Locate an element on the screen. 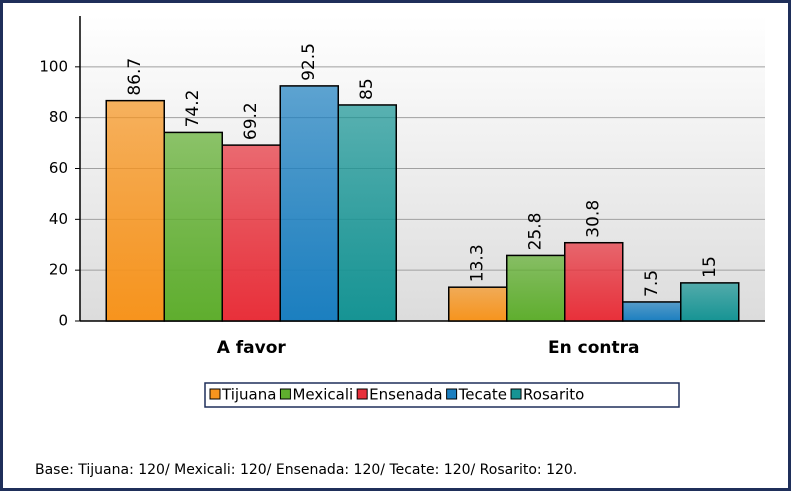 This screenshot has height=491, width=791. data-label: 74.2 is located at coordinates (193, 109).